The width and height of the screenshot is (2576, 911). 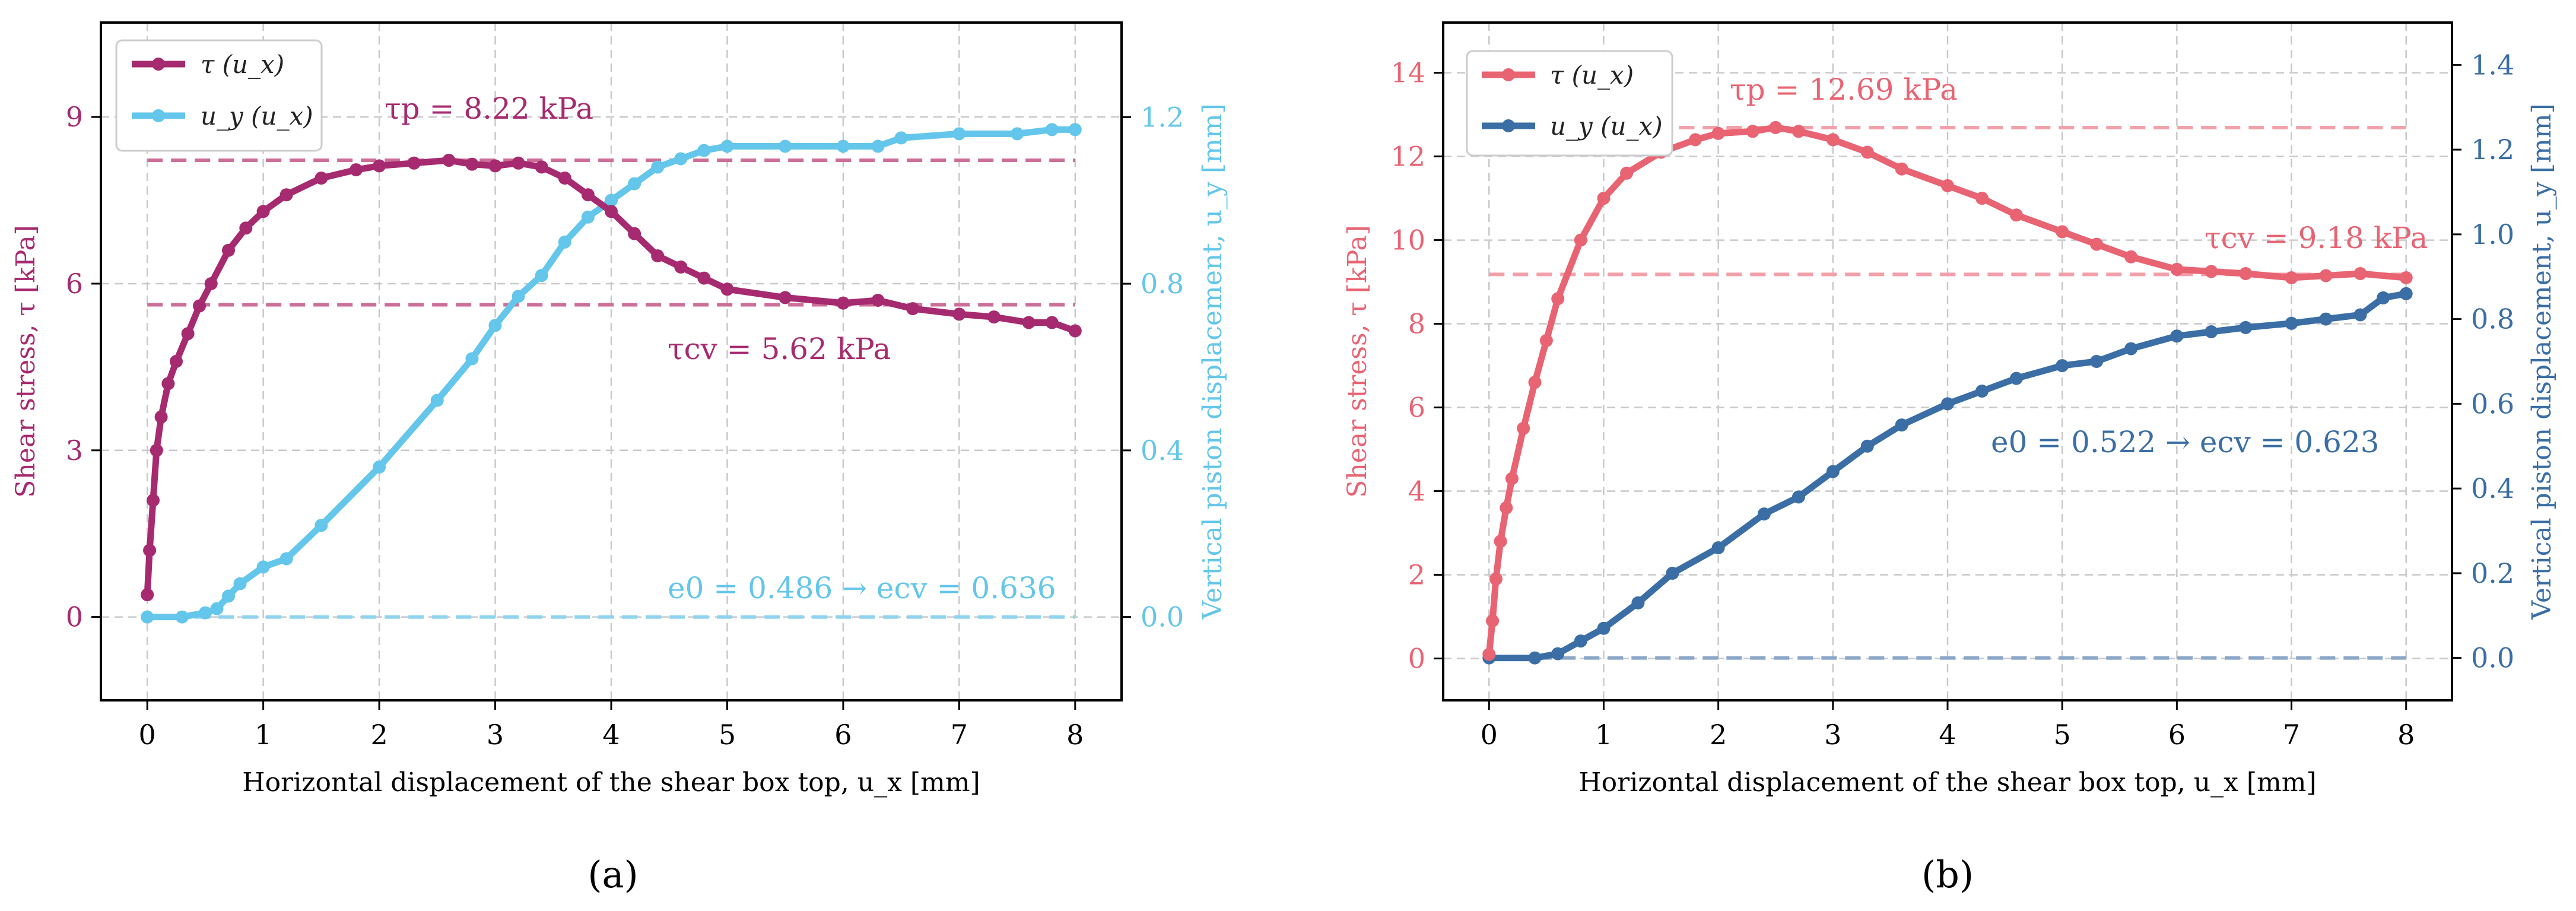 I want to click on panel-a-xtick-label-5: 5, so click(x=728, y=735).